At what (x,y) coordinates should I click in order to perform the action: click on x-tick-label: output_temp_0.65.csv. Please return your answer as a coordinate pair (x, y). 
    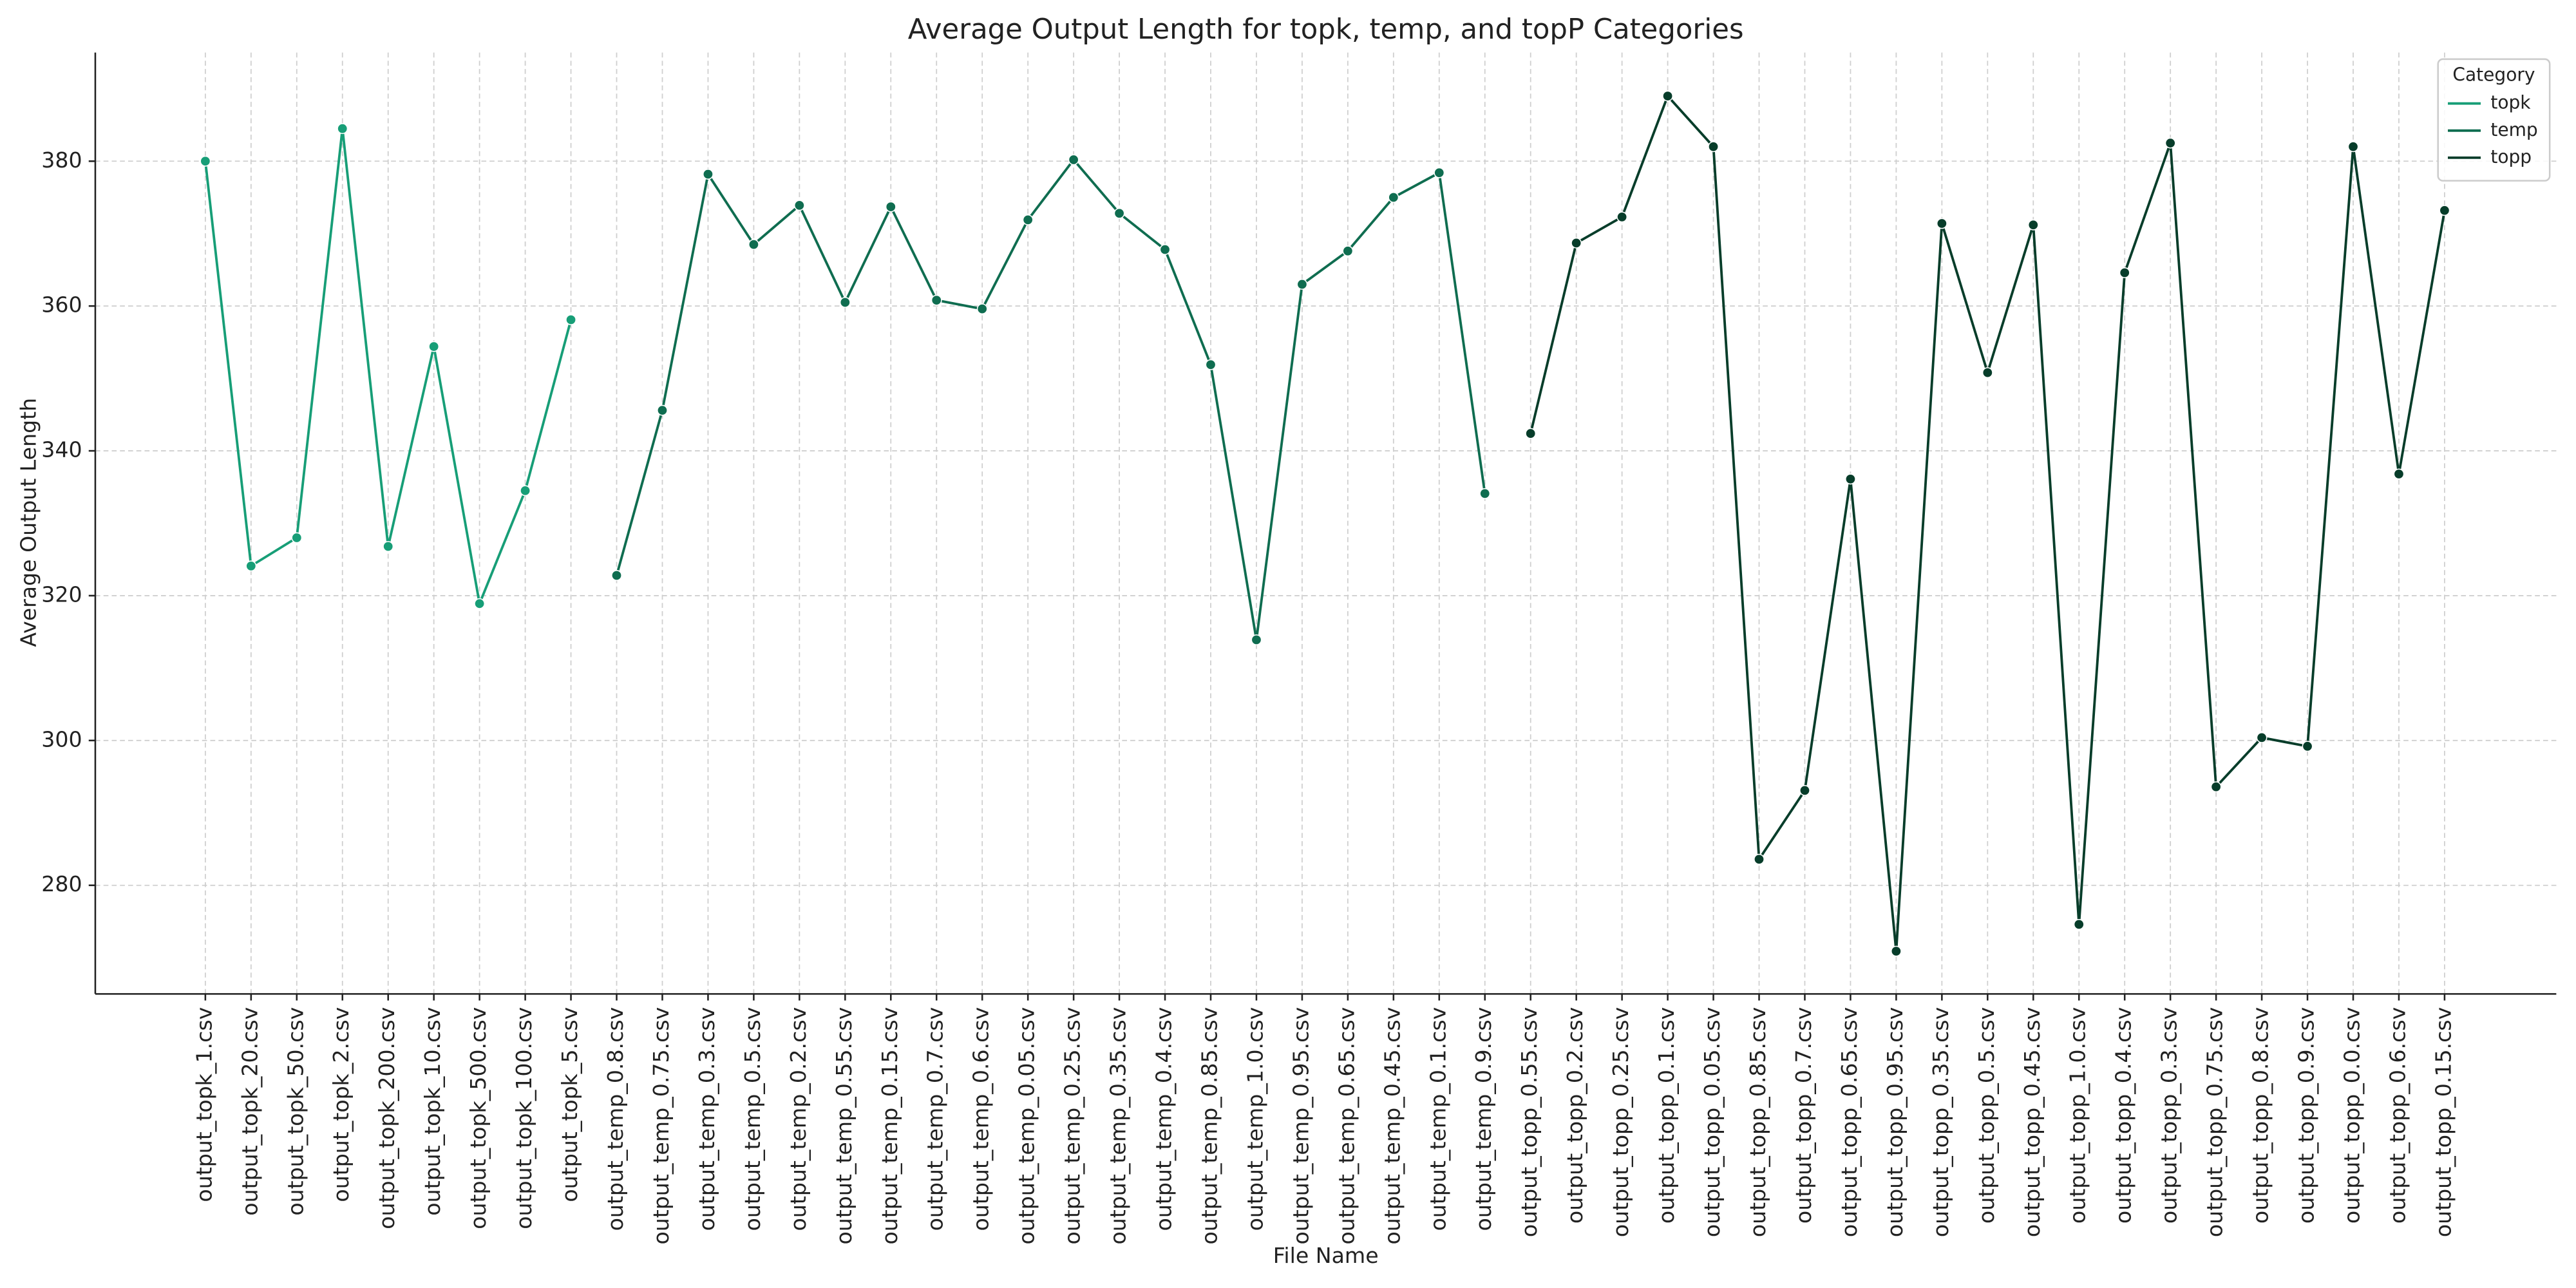
    Looking at the image, I should click on (1347, 1126).